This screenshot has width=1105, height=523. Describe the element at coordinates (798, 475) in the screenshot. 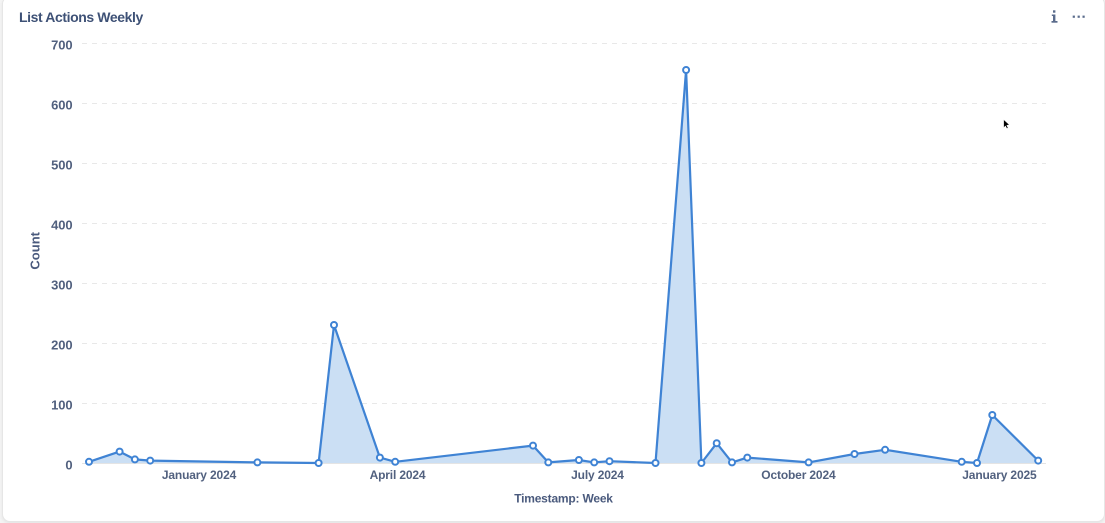

I see `svg-text: October 2024` at that location.